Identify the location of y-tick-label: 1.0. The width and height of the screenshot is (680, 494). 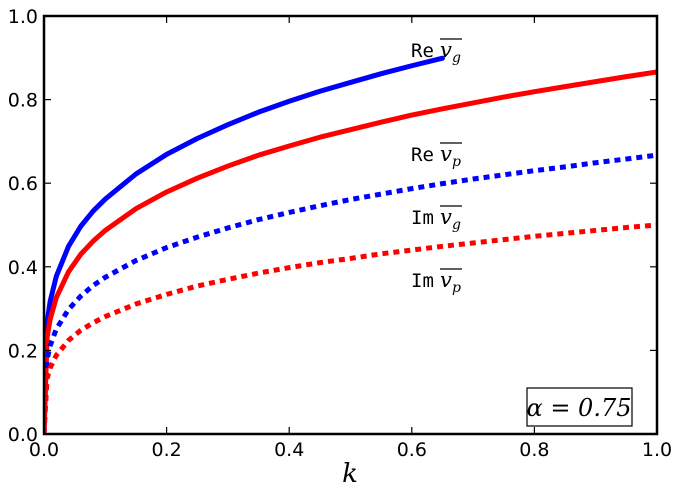
(23, 17).